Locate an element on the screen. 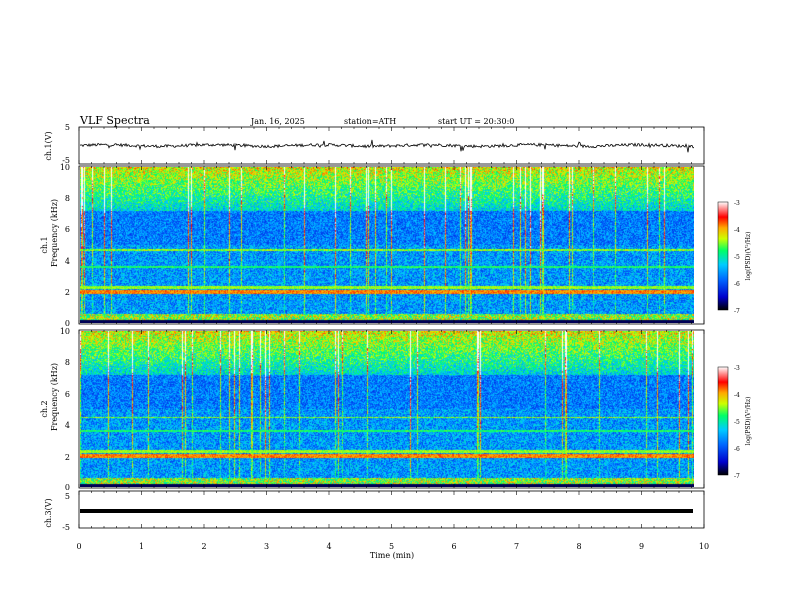 The width and height of the screenshot is (792, 612). ch2-ytick-4: 4 is located at coordinates (67, 425).